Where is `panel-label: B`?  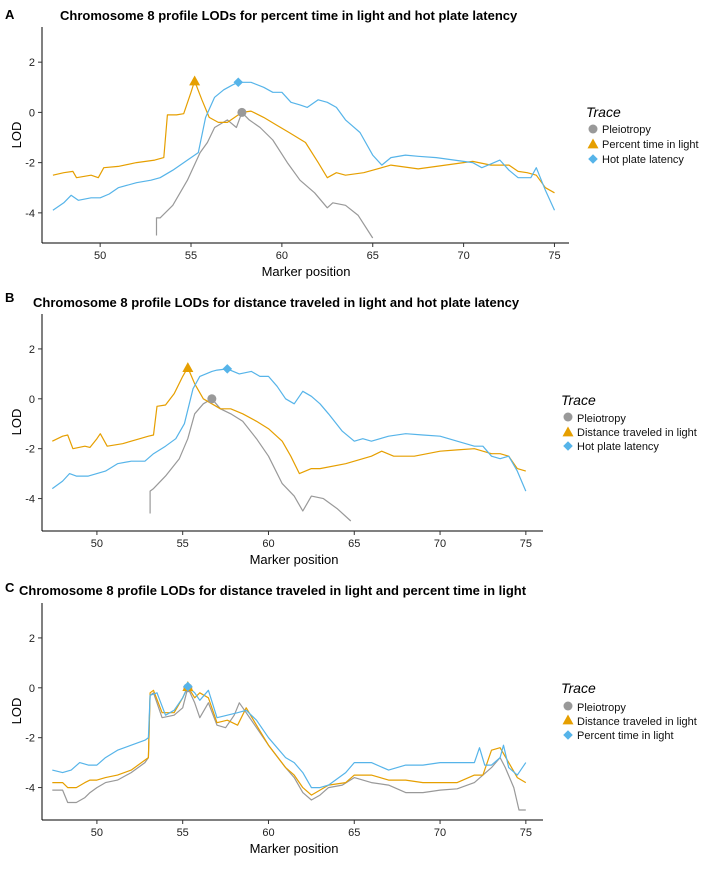
panel-label: B is located at coordinates (9, 297).